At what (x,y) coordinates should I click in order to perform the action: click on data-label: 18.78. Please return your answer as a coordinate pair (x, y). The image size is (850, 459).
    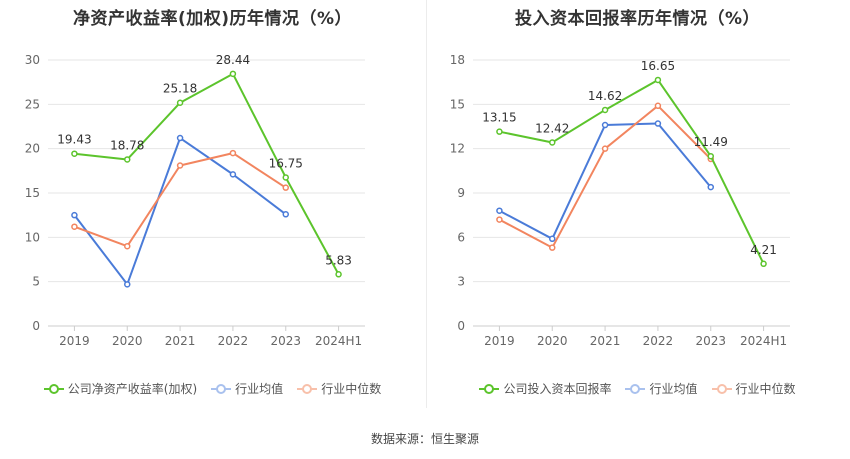
    Looking at the image, I should click on (127, 145).